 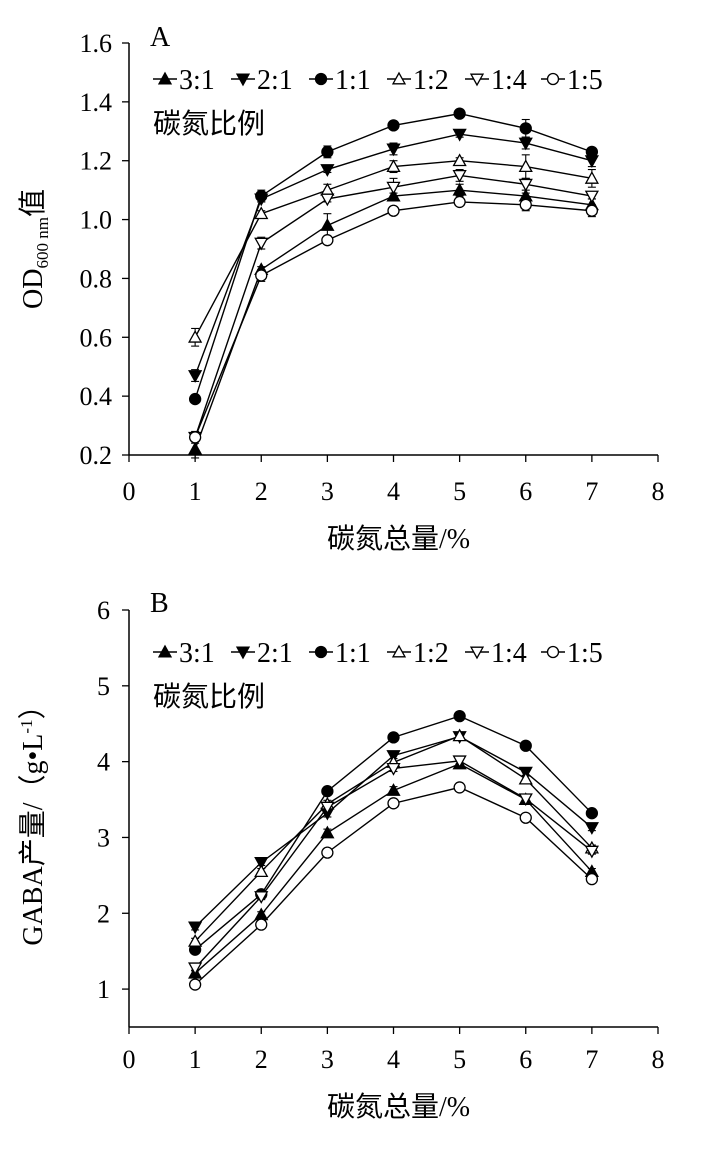 I want to click on legend-label: 3:1, so click(x=197, y=80).